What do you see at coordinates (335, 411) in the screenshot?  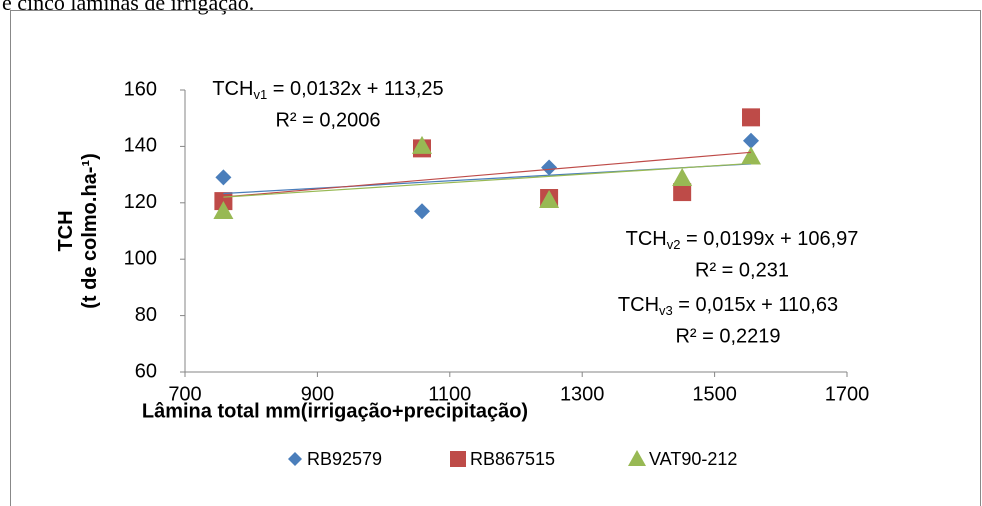 I see `x-axis-label: Lâmina total mm(irrigação+precipitação)` at bounding box center [335, 411].